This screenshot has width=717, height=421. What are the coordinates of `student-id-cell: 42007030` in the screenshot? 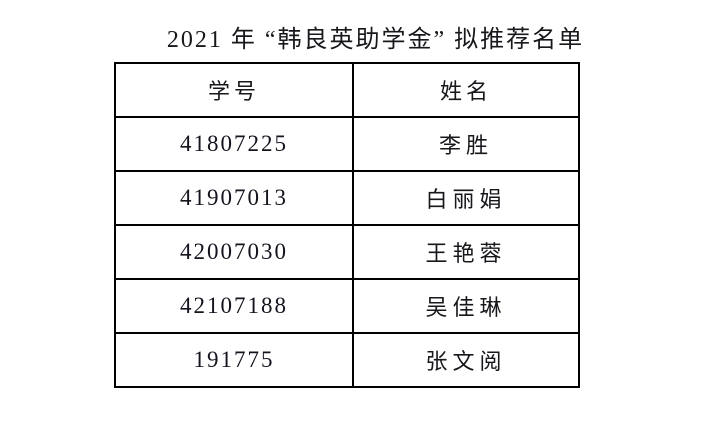 It's located at (234, 252).